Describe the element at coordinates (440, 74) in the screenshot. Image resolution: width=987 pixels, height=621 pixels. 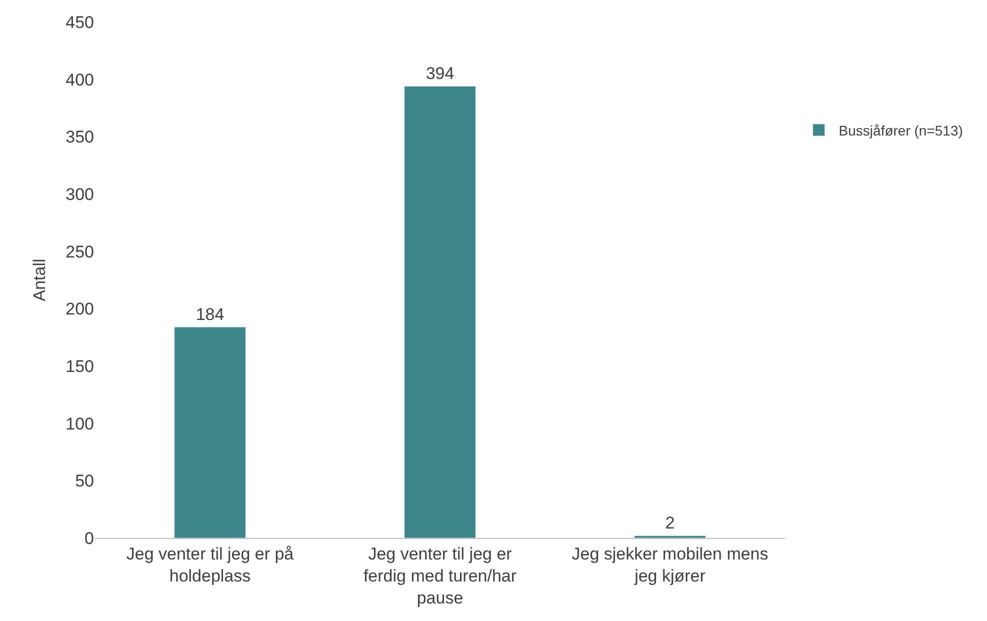
I see `data-label: 394` at that location.